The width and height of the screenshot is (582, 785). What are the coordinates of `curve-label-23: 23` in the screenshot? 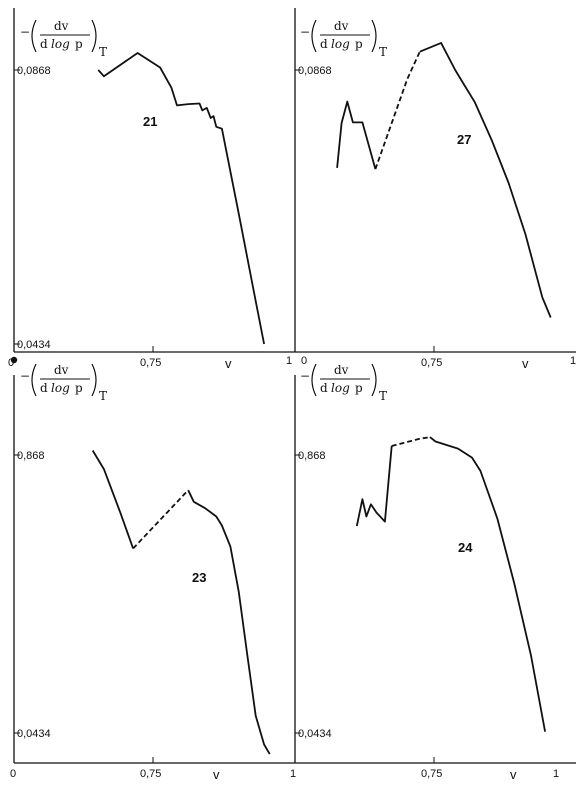 It's located at (199, 577).